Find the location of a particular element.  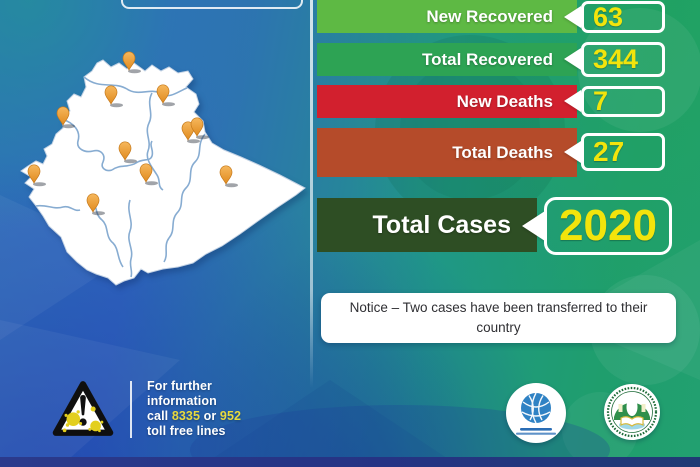

ephi-emblem-icon is located at coordinates (632, 412).